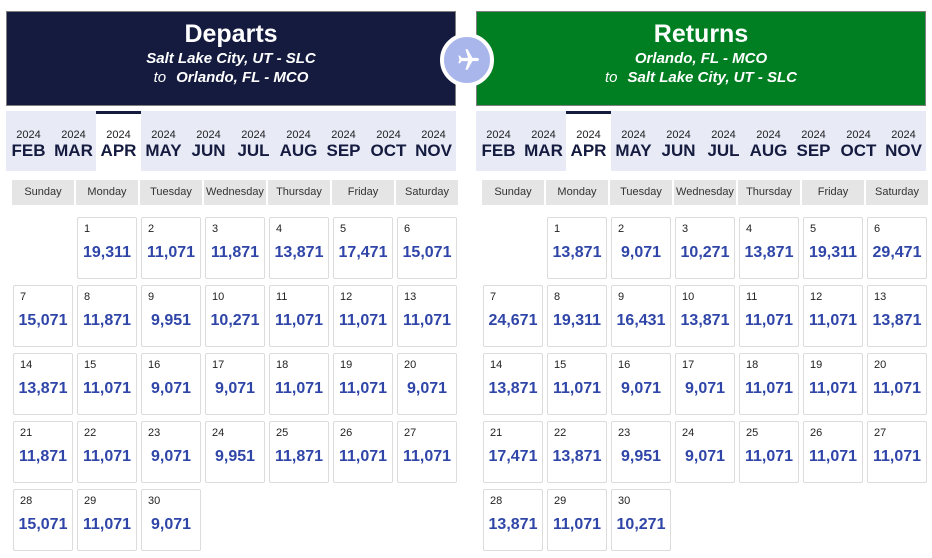 The height and width of the screenshot is (558, 932). I want to click on day-price: 9,071, so click(641, 252).